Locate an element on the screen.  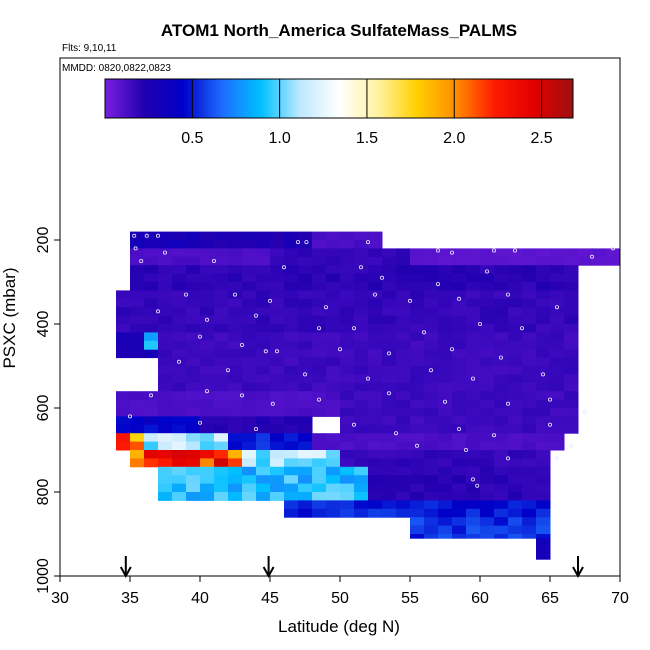
dates-label: MMDD: 0820,0822,0823 is located at coordinates (116, 68).